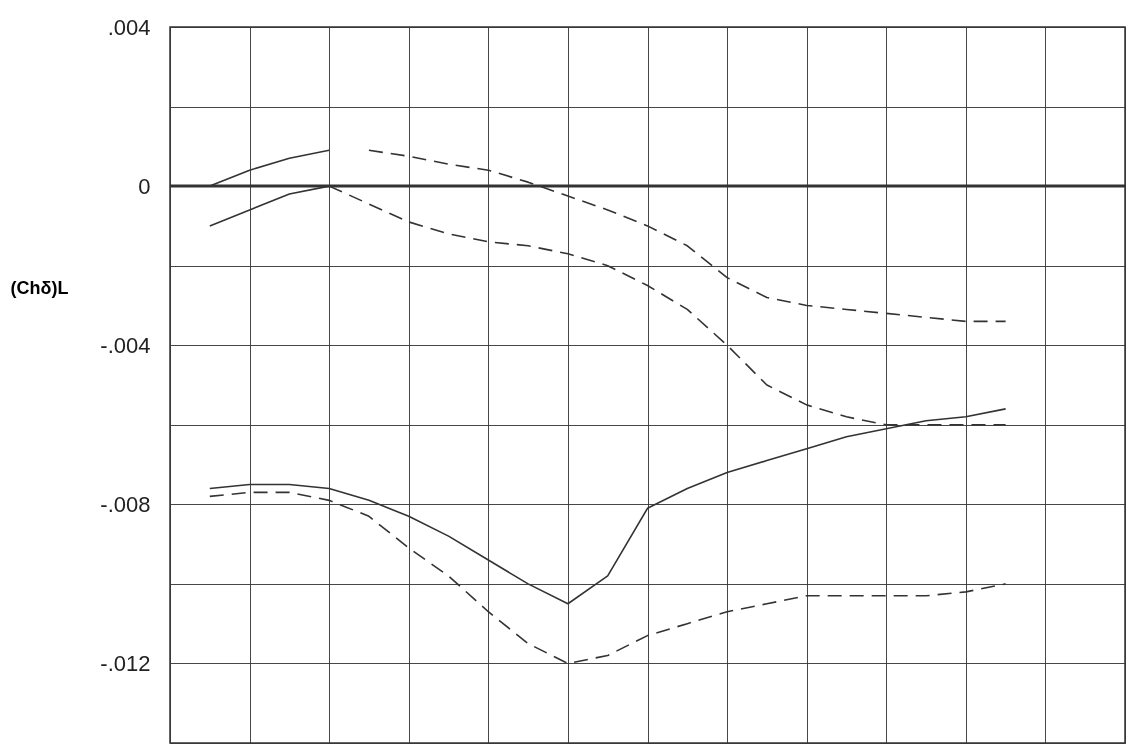 The height and width of the screenshot is (744, 1131). I want to click on y-tick-label: 0, so click(144, 186).